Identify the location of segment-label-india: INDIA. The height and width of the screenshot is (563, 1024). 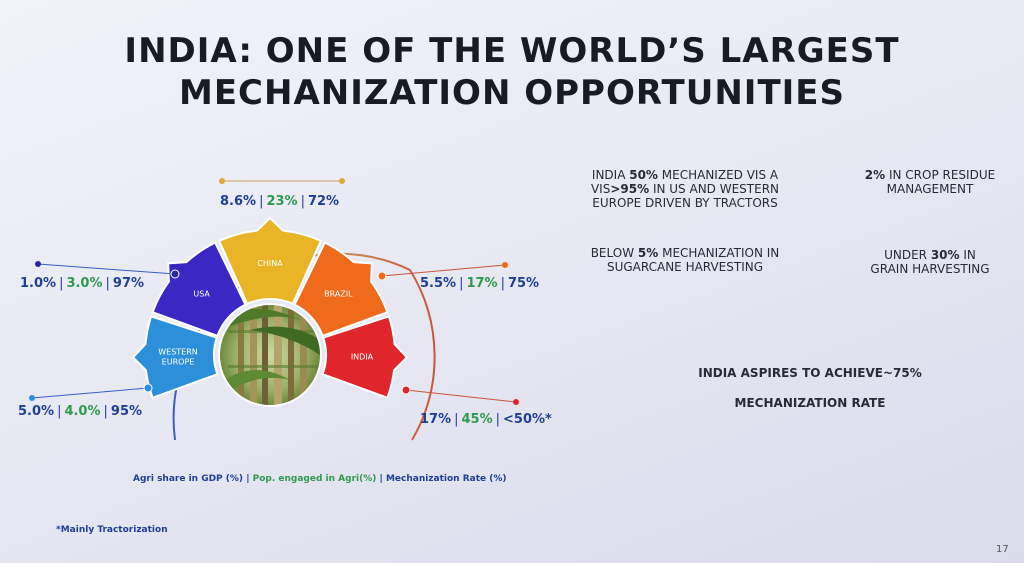
(362, 357).